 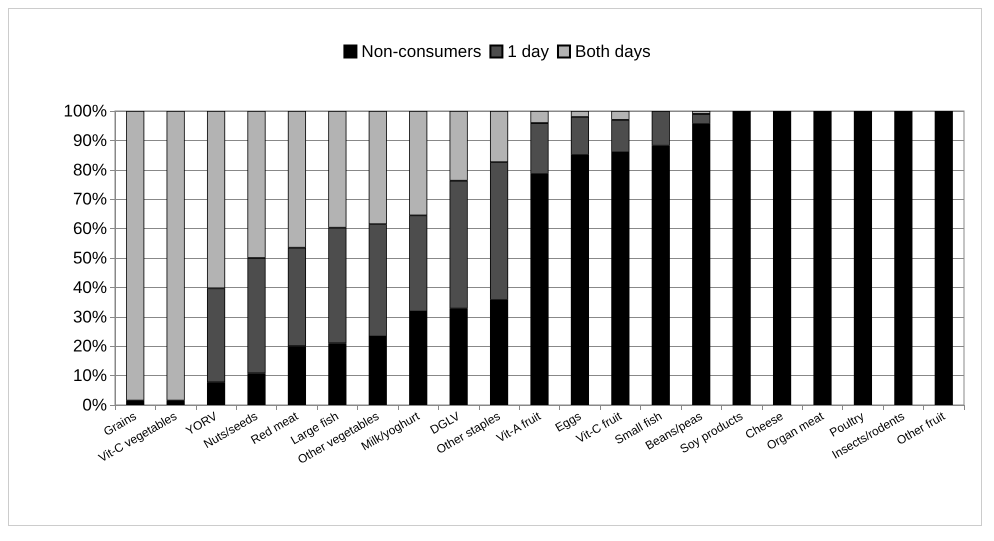 I want to click on y-tick-label: 90%, so click(x=89, y=140).